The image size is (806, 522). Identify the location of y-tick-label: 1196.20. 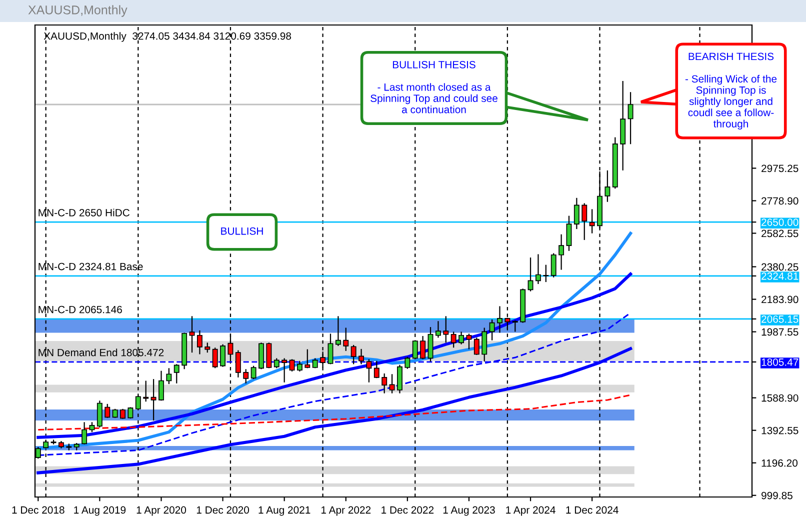
(780, 463).